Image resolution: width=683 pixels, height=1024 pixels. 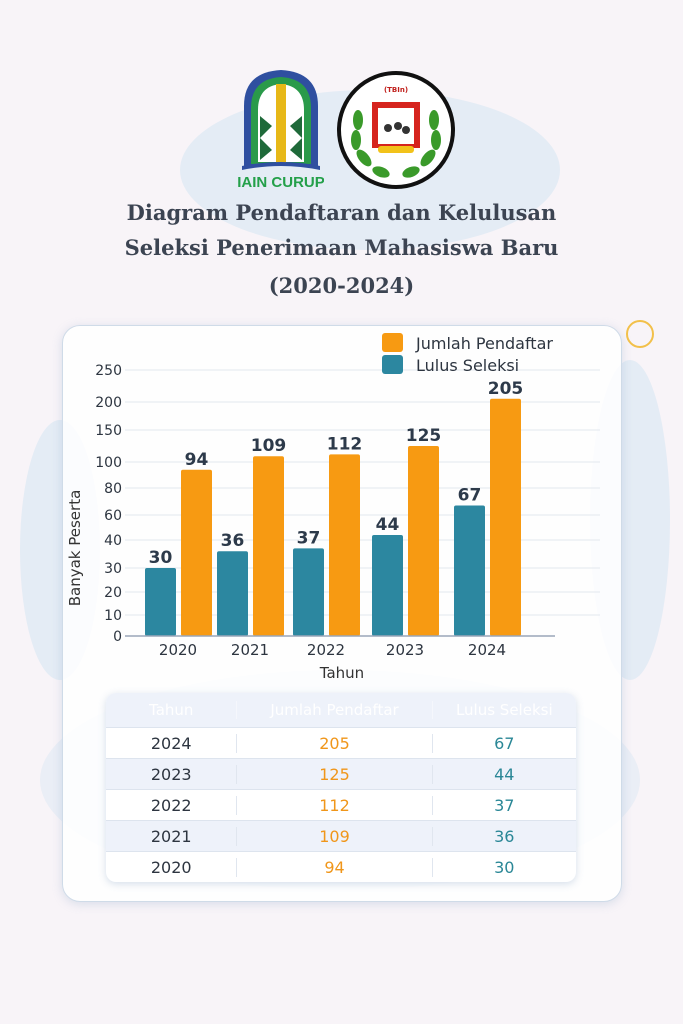 What do you see at coordinates (344, 545) in the screenshot?
I see `bar-jumlah-pendaftar-2022` at bounding box center [344, 545].